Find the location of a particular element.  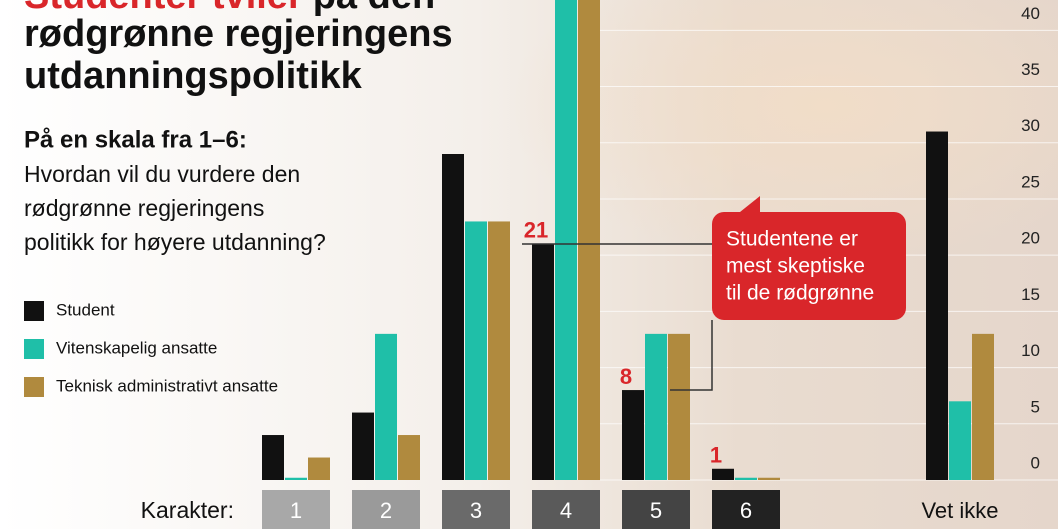

question: rødgrønne regjeringens is located at coordinates (144, 208).